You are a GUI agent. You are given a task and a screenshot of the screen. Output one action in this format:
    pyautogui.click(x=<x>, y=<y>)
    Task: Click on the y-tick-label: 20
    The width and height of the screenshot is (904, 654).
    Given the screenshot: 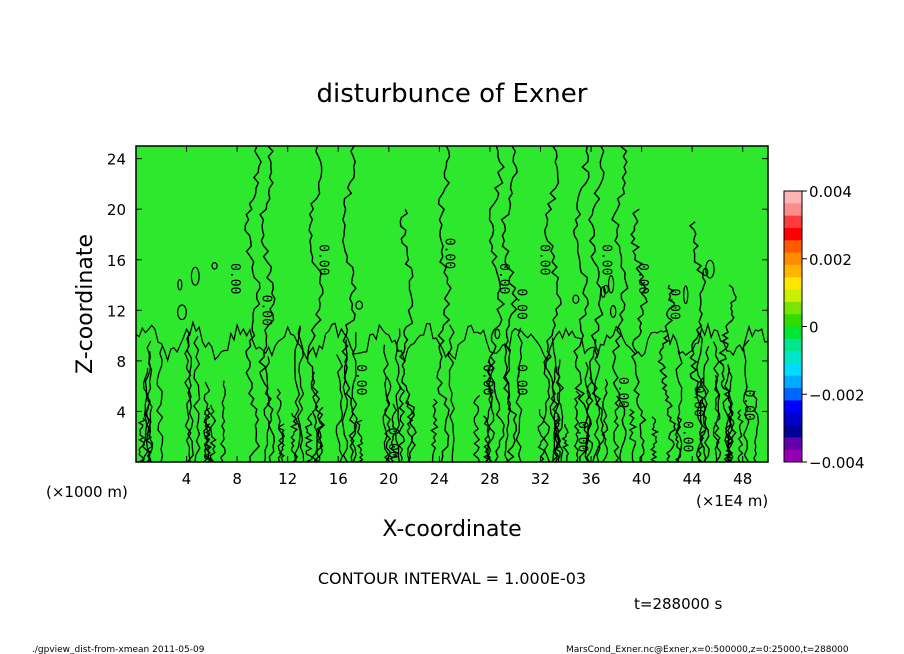 What is the action you would take?
    pyautogui.click(x=116, y=210)
    